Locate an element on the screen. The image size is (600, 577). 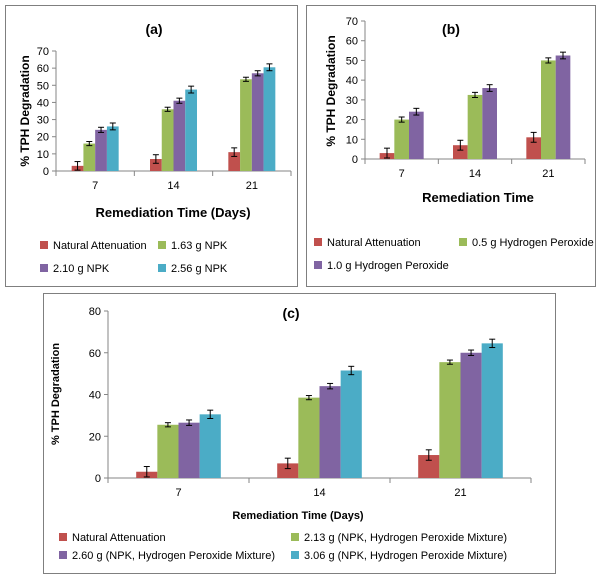
legend-label: 2.13 g (NPK, Hydrogen Peroxide Mixture) is located at coordinates (405, 538).